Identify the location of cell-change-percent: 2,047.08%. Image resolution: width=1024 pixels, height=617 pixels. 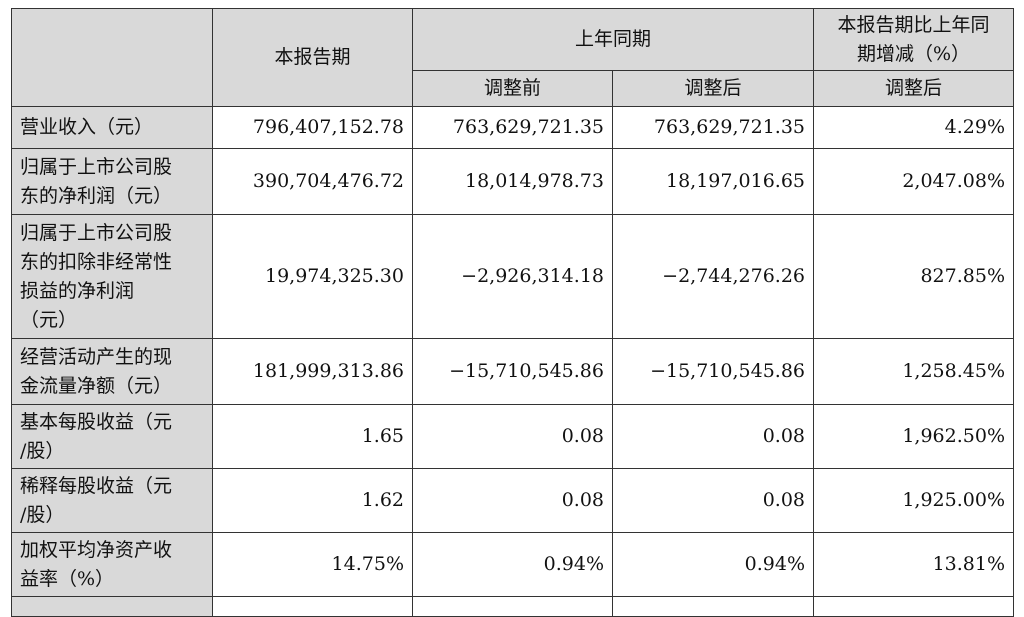
(914, 181).